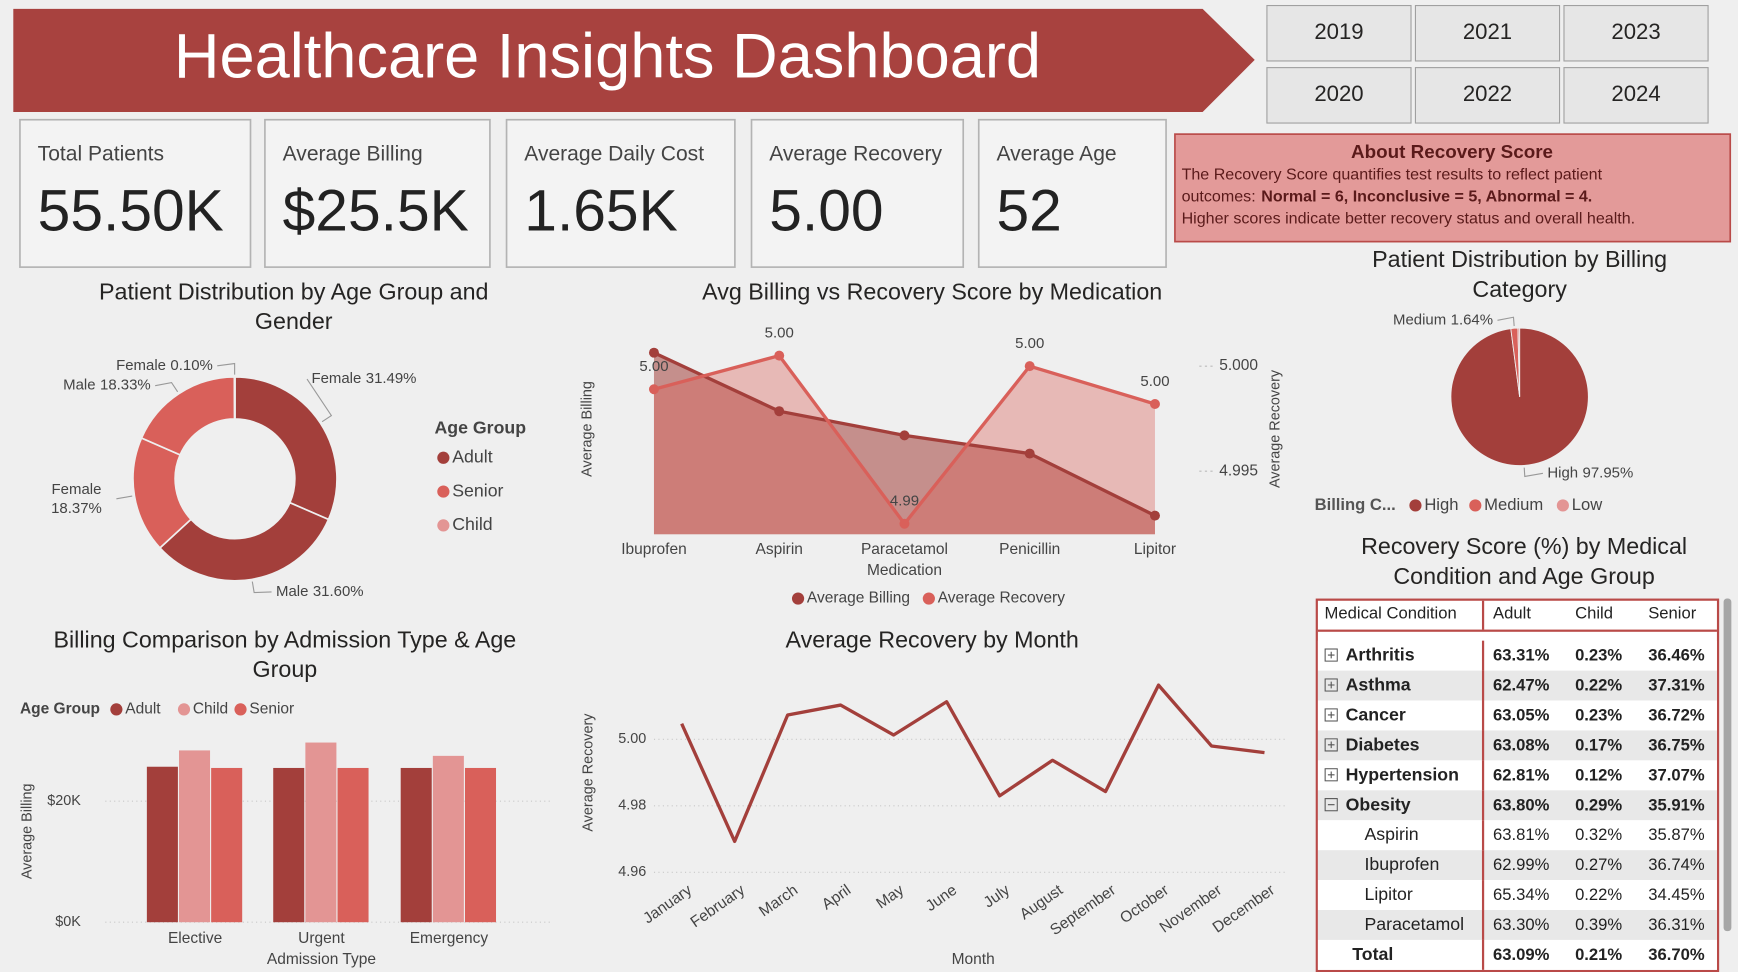 The image size is (1738, 972). What do you see at coordinates (1521, 955) in the screenshot?
I see `table-cell: 63.09%` at bounding box center [1521, 955].